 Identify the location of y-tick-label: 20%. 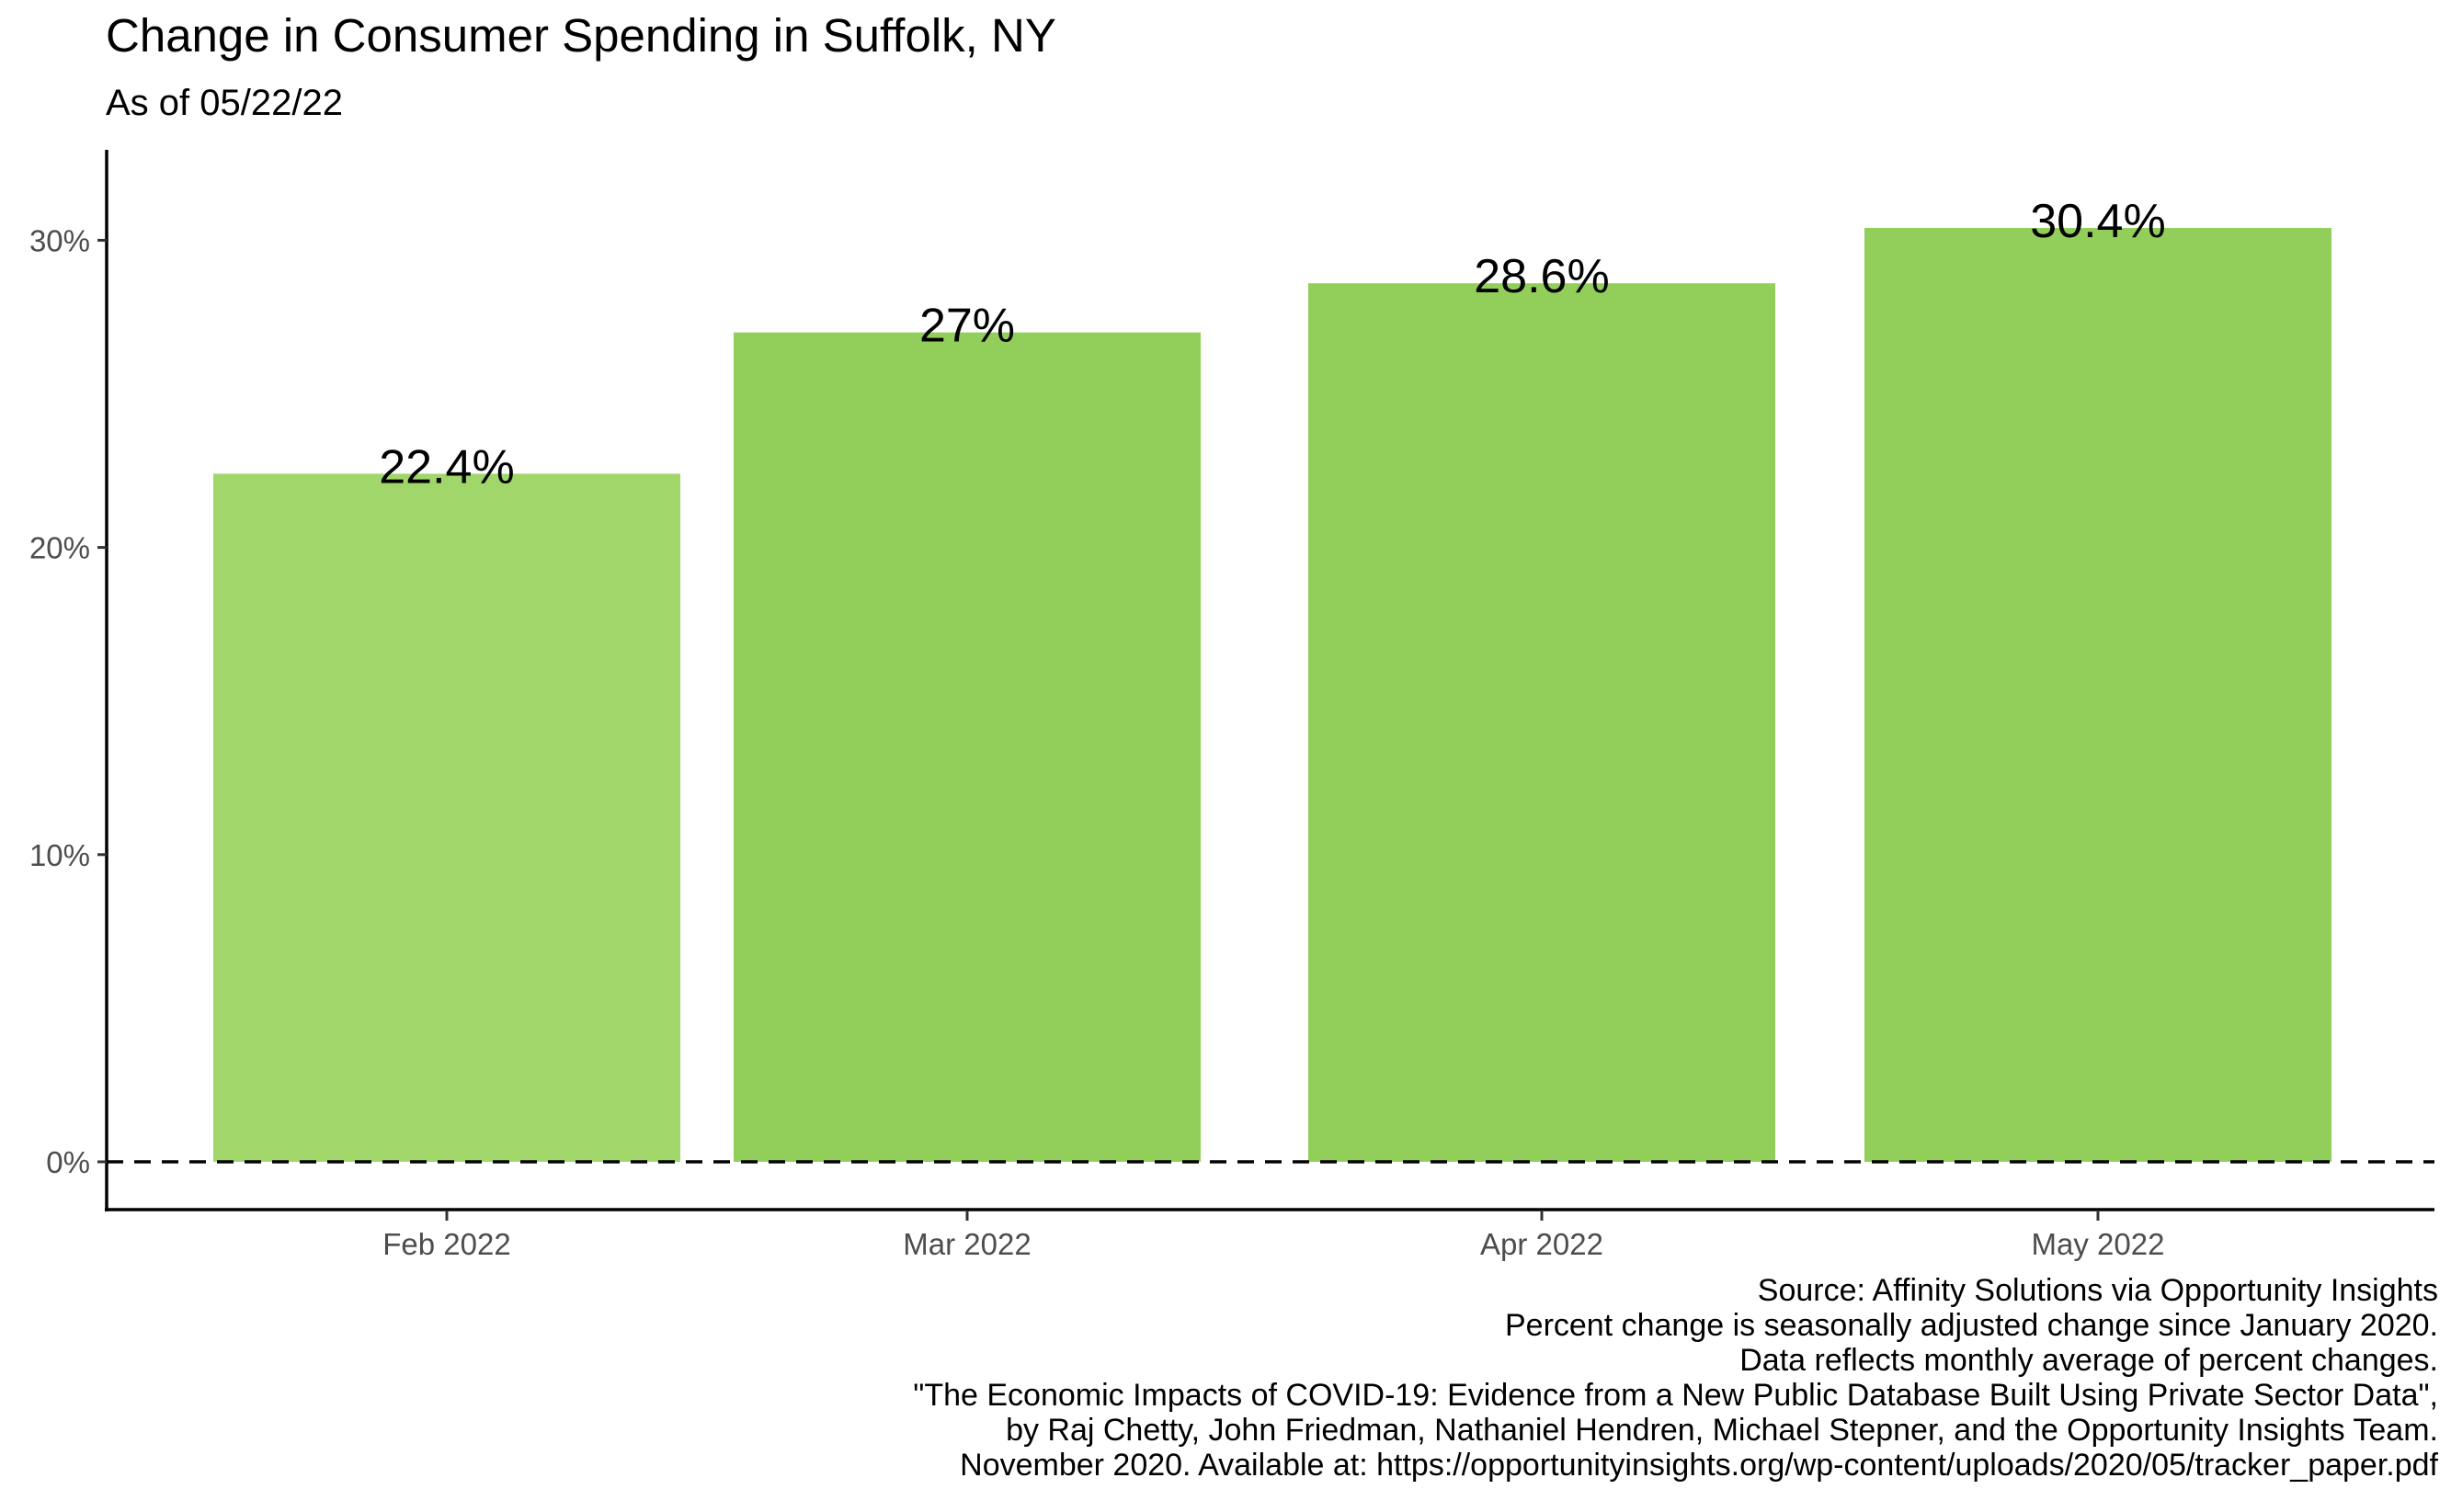
(59, 548).